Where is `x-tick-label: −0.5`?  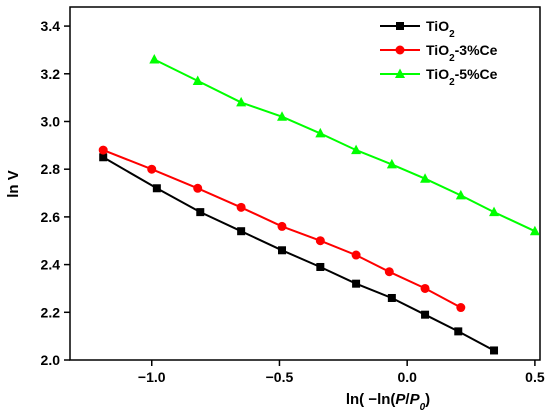
x-tick-label: −0.5 is located at coordinates (280, 377).